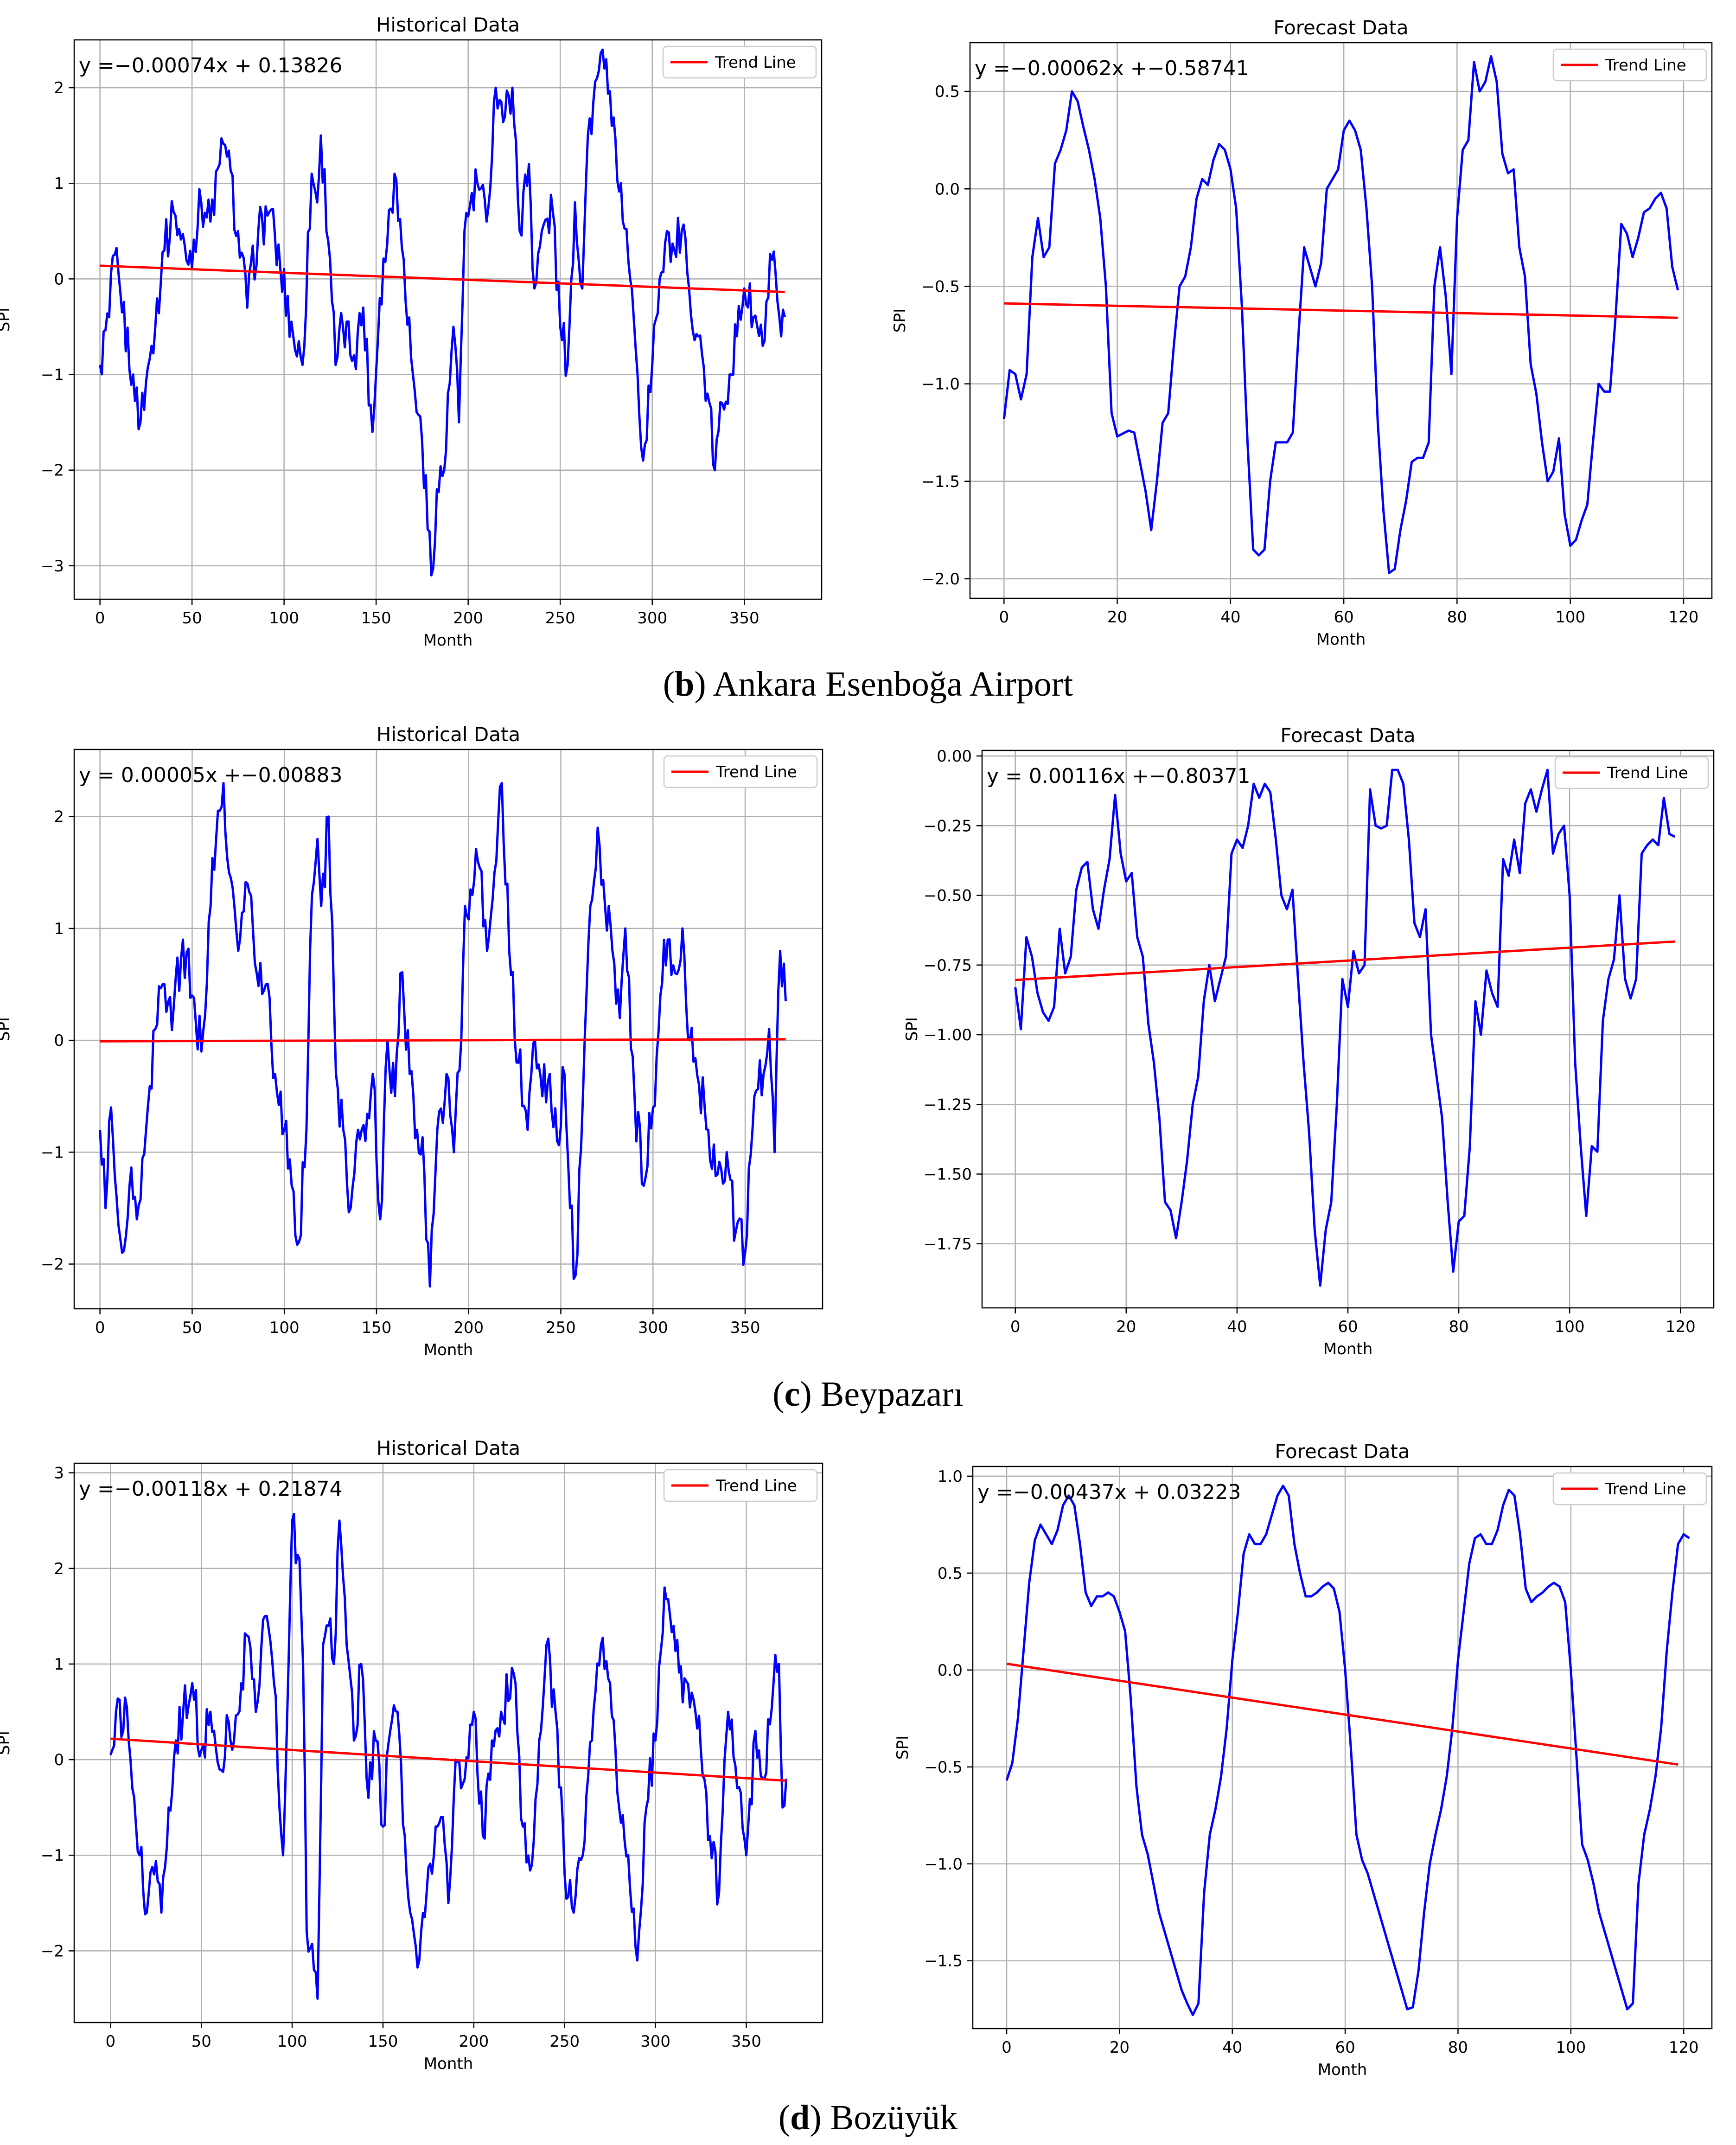 The image size is (1736, 2145). What do you see at coordinates (59, 183) in the screenshot?
I see `y-tick-label: 1` at bounding box center [59, 183].